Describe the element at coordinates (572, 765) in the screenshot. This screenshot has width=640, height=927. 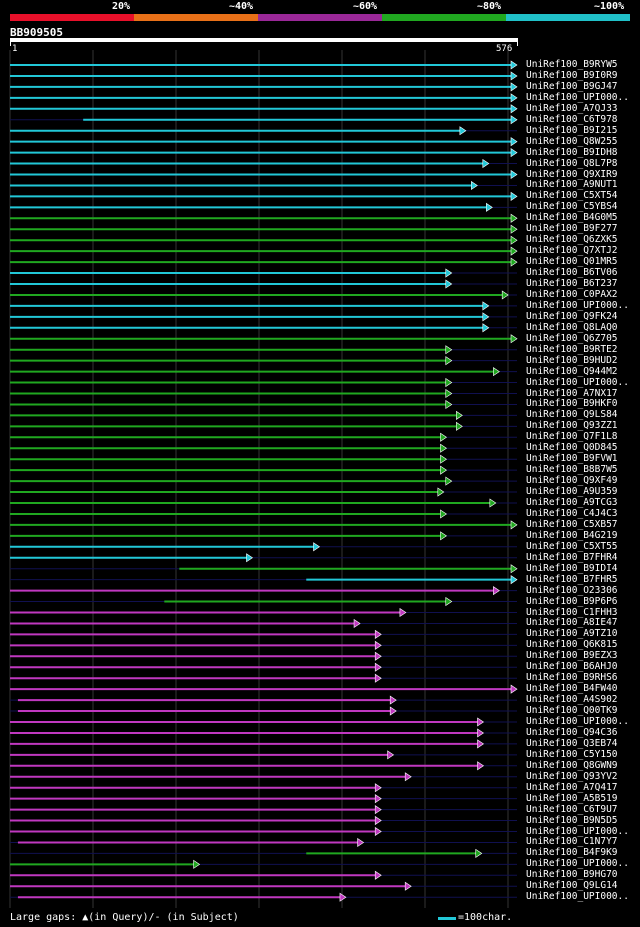
I see `hit-label: UniRef100_Q8GWN9` at that location.